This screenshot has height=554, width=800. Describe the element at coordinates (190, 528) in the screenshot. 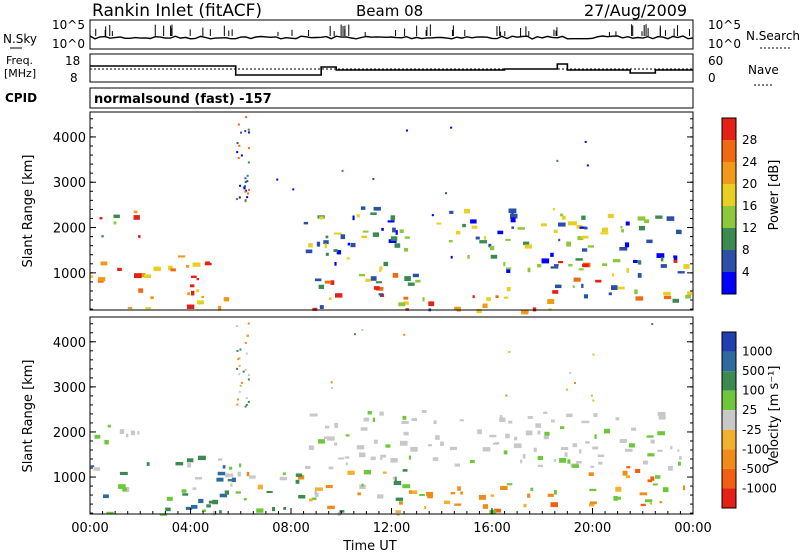

I see `x-tick-label: 04:00` at that location.